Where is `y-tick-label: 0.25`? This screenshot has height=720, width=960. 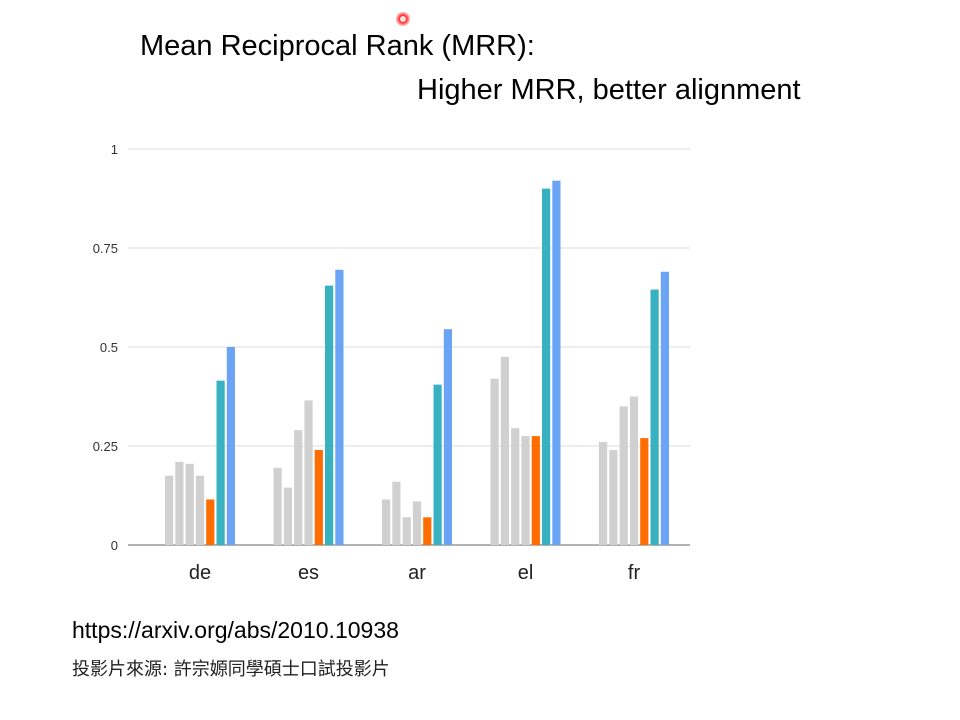 y-tick-label: 0.25 is located at coordinates (105, 446).